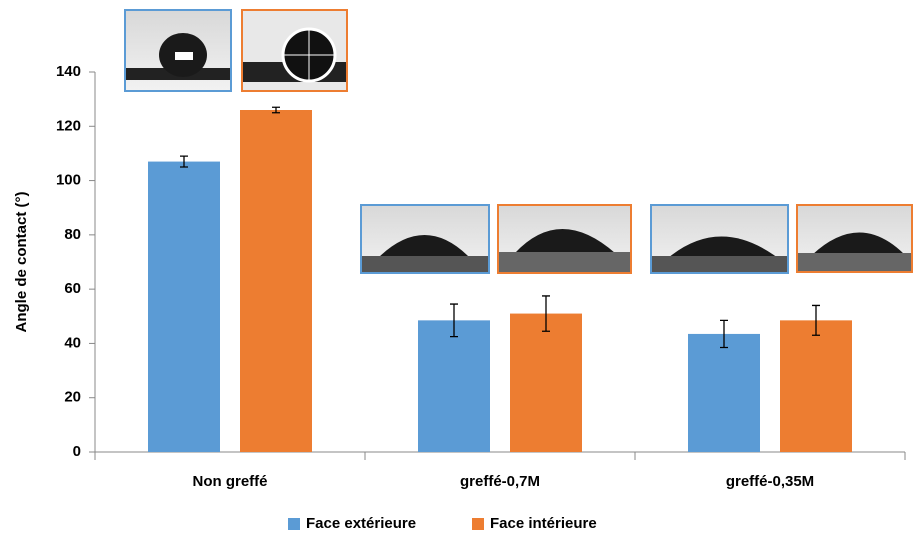 The width and height of the screenshot is (914, 536). Describe the element at coordinates (230, 481) in the screenshot. I see `x-tick-label: Non greffé` at that location.